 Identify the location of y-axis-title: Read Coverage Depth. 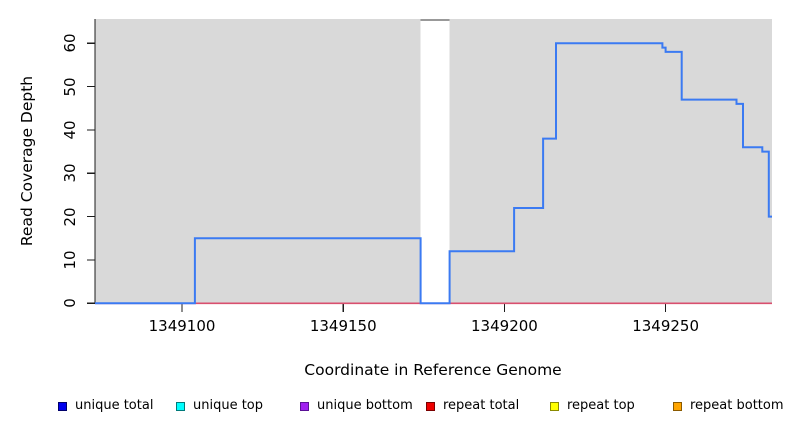
(27, 161).